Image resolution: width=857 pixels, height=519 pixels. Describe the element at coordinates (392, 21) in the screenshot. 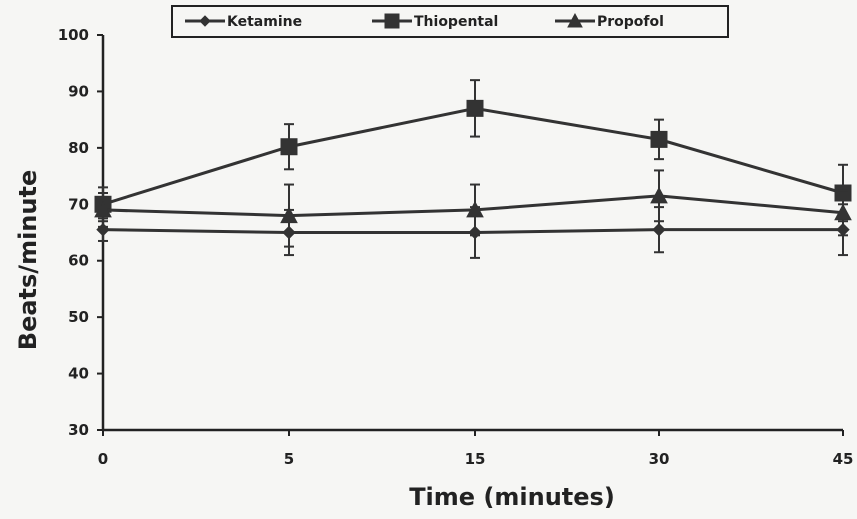

I see `legend-marker-thiopental` at that location.